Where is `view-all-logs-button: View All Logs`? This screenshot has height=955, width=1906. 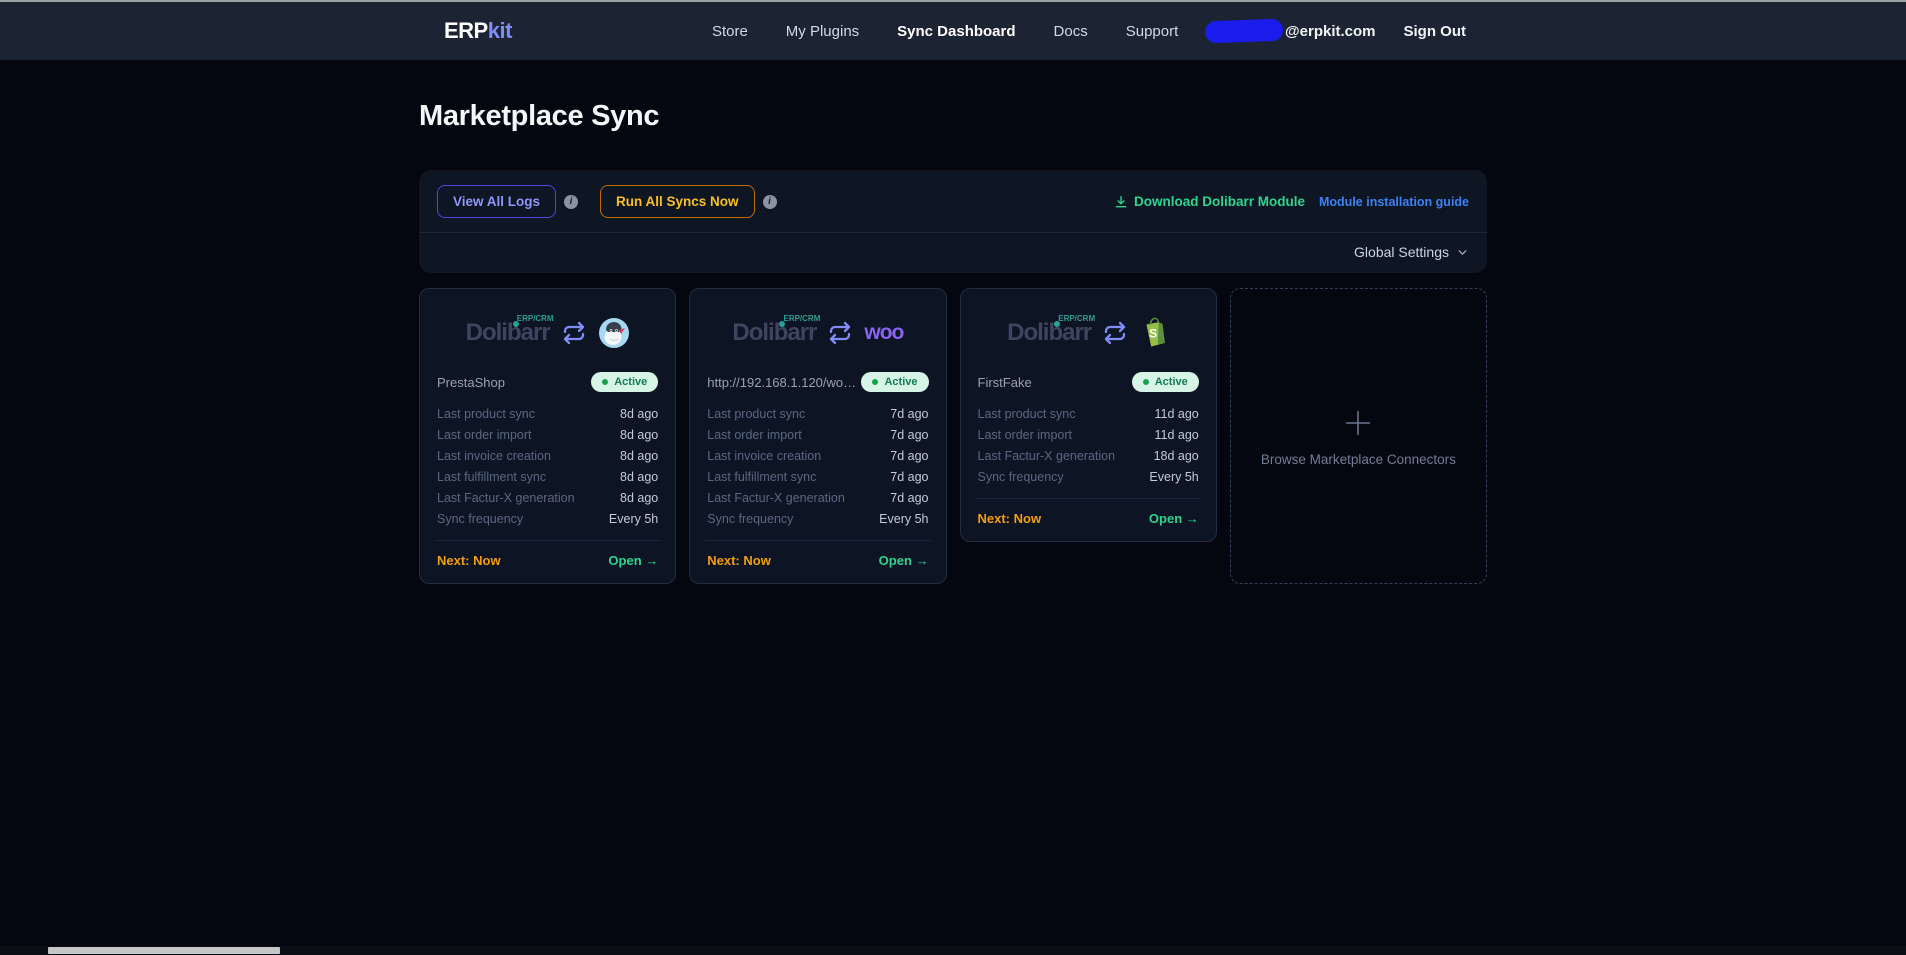
view-all-logs-button: View All Logs is located at coordinates (497, 201).